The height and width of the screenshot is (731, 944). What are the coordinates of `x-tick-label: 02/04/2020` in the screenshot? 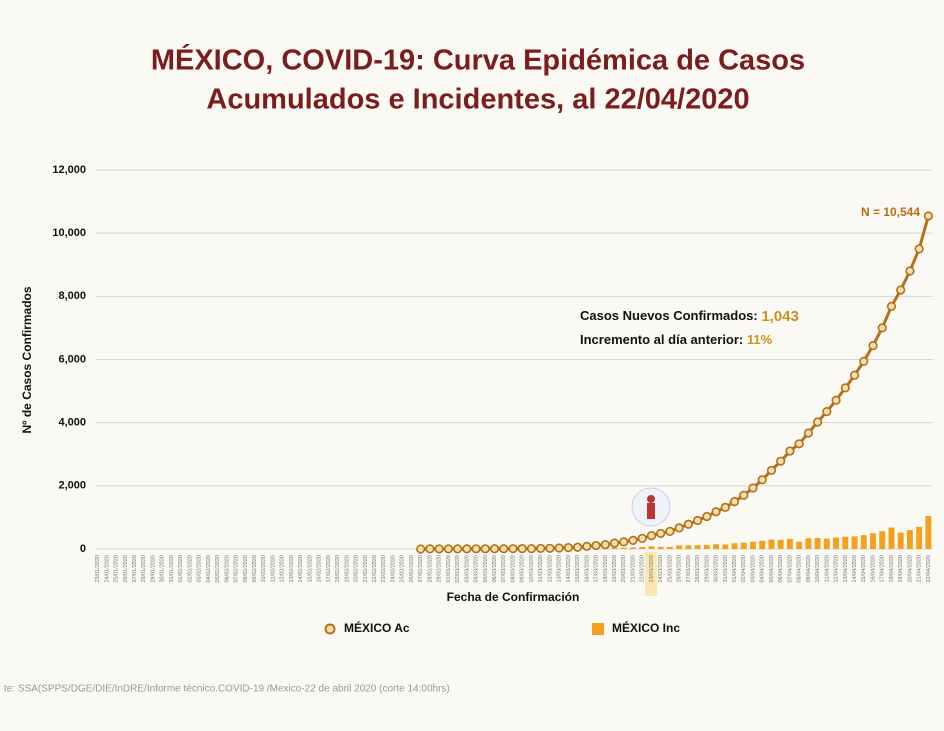 It's located at (744, 569).